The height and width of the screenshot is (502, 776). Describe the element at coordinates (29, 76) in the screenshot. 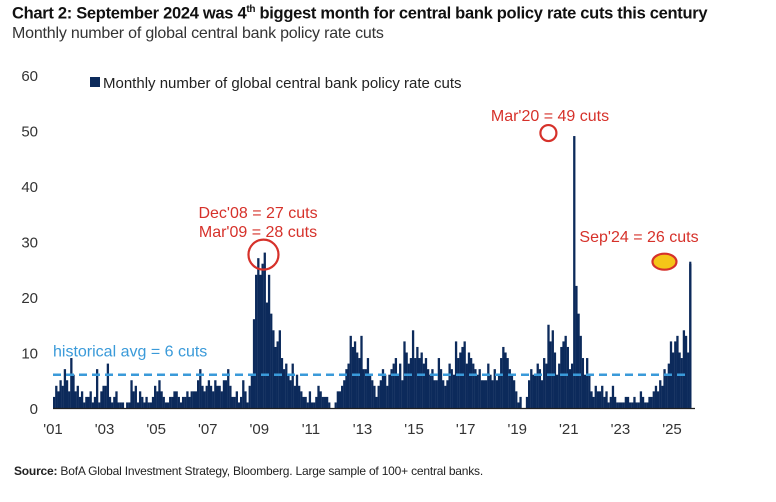

I see `y-tick-label: 60` at that location.